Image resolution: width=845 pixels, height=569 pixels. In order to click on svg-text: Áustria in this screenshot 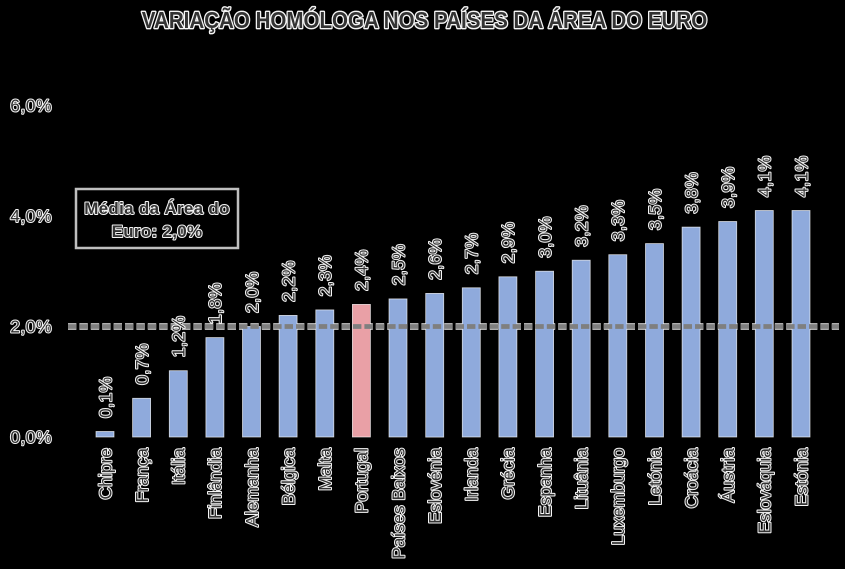, I will do `click(728, 475)`.